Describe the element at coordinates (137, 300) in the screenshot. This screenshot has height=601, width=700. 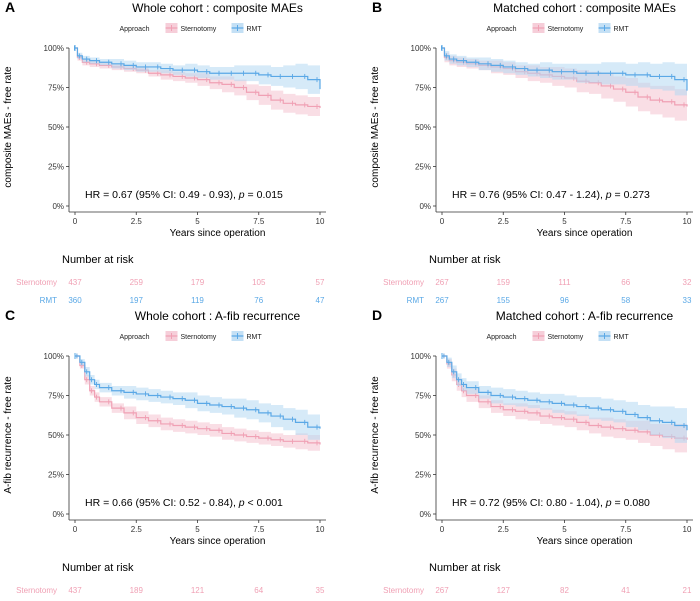
I see `risk-value: 197` at that location.